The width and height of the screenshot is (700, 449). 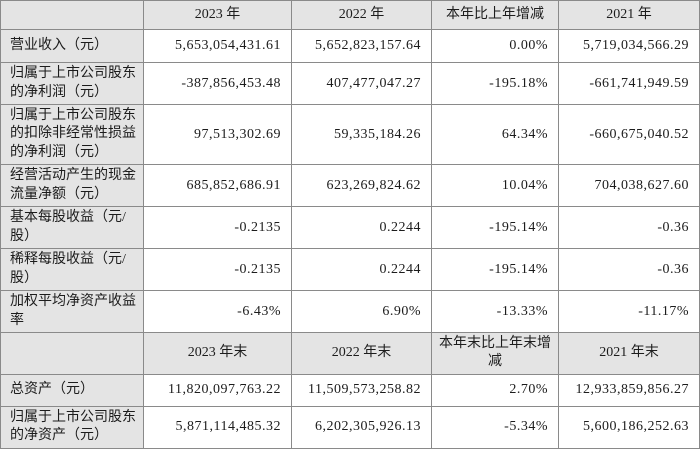 I want to click on column-header-yoy-change: 本年比上年增减, so click(x=495, y=15).